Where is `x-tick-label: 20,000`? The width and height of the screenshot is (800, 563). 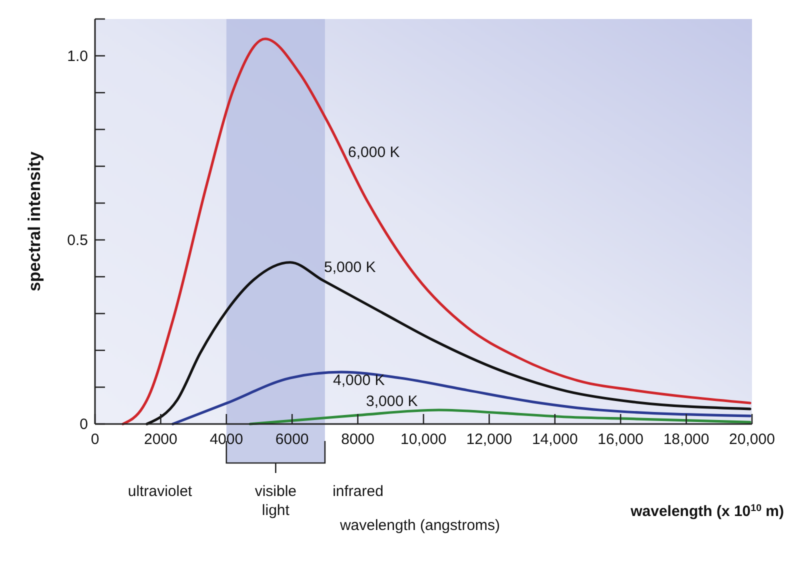 x-tick-label: 20,000 is located at coordinates (752, 439).